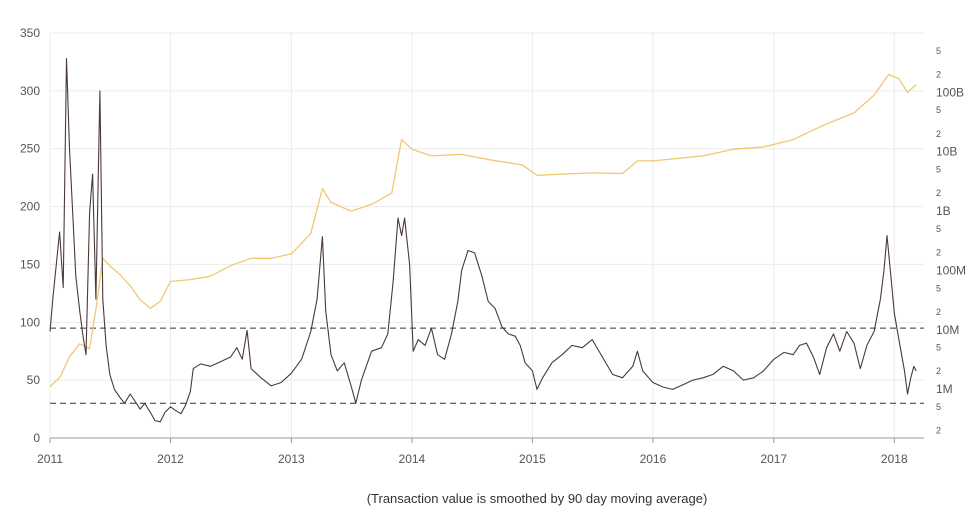  What do you see at coordinates (532, 459) in the screenshot?
I see `x-tick-label: 2015` at bounding box center [532, 459].